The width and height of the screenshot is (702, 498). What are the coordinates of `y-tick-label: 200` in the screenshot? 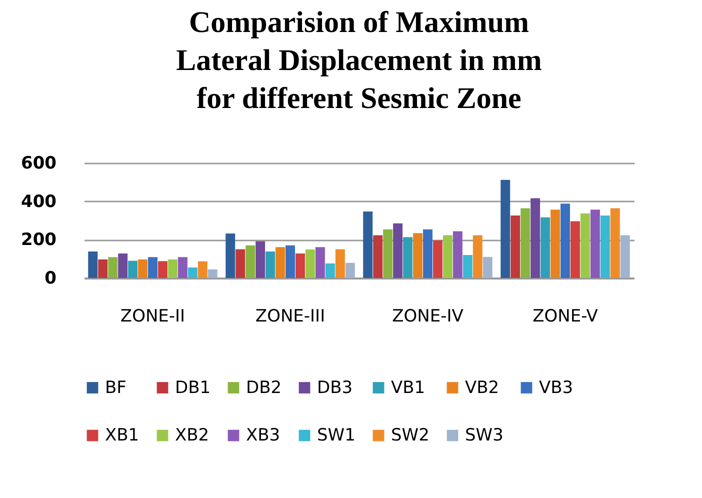 It's located at (39, 240).